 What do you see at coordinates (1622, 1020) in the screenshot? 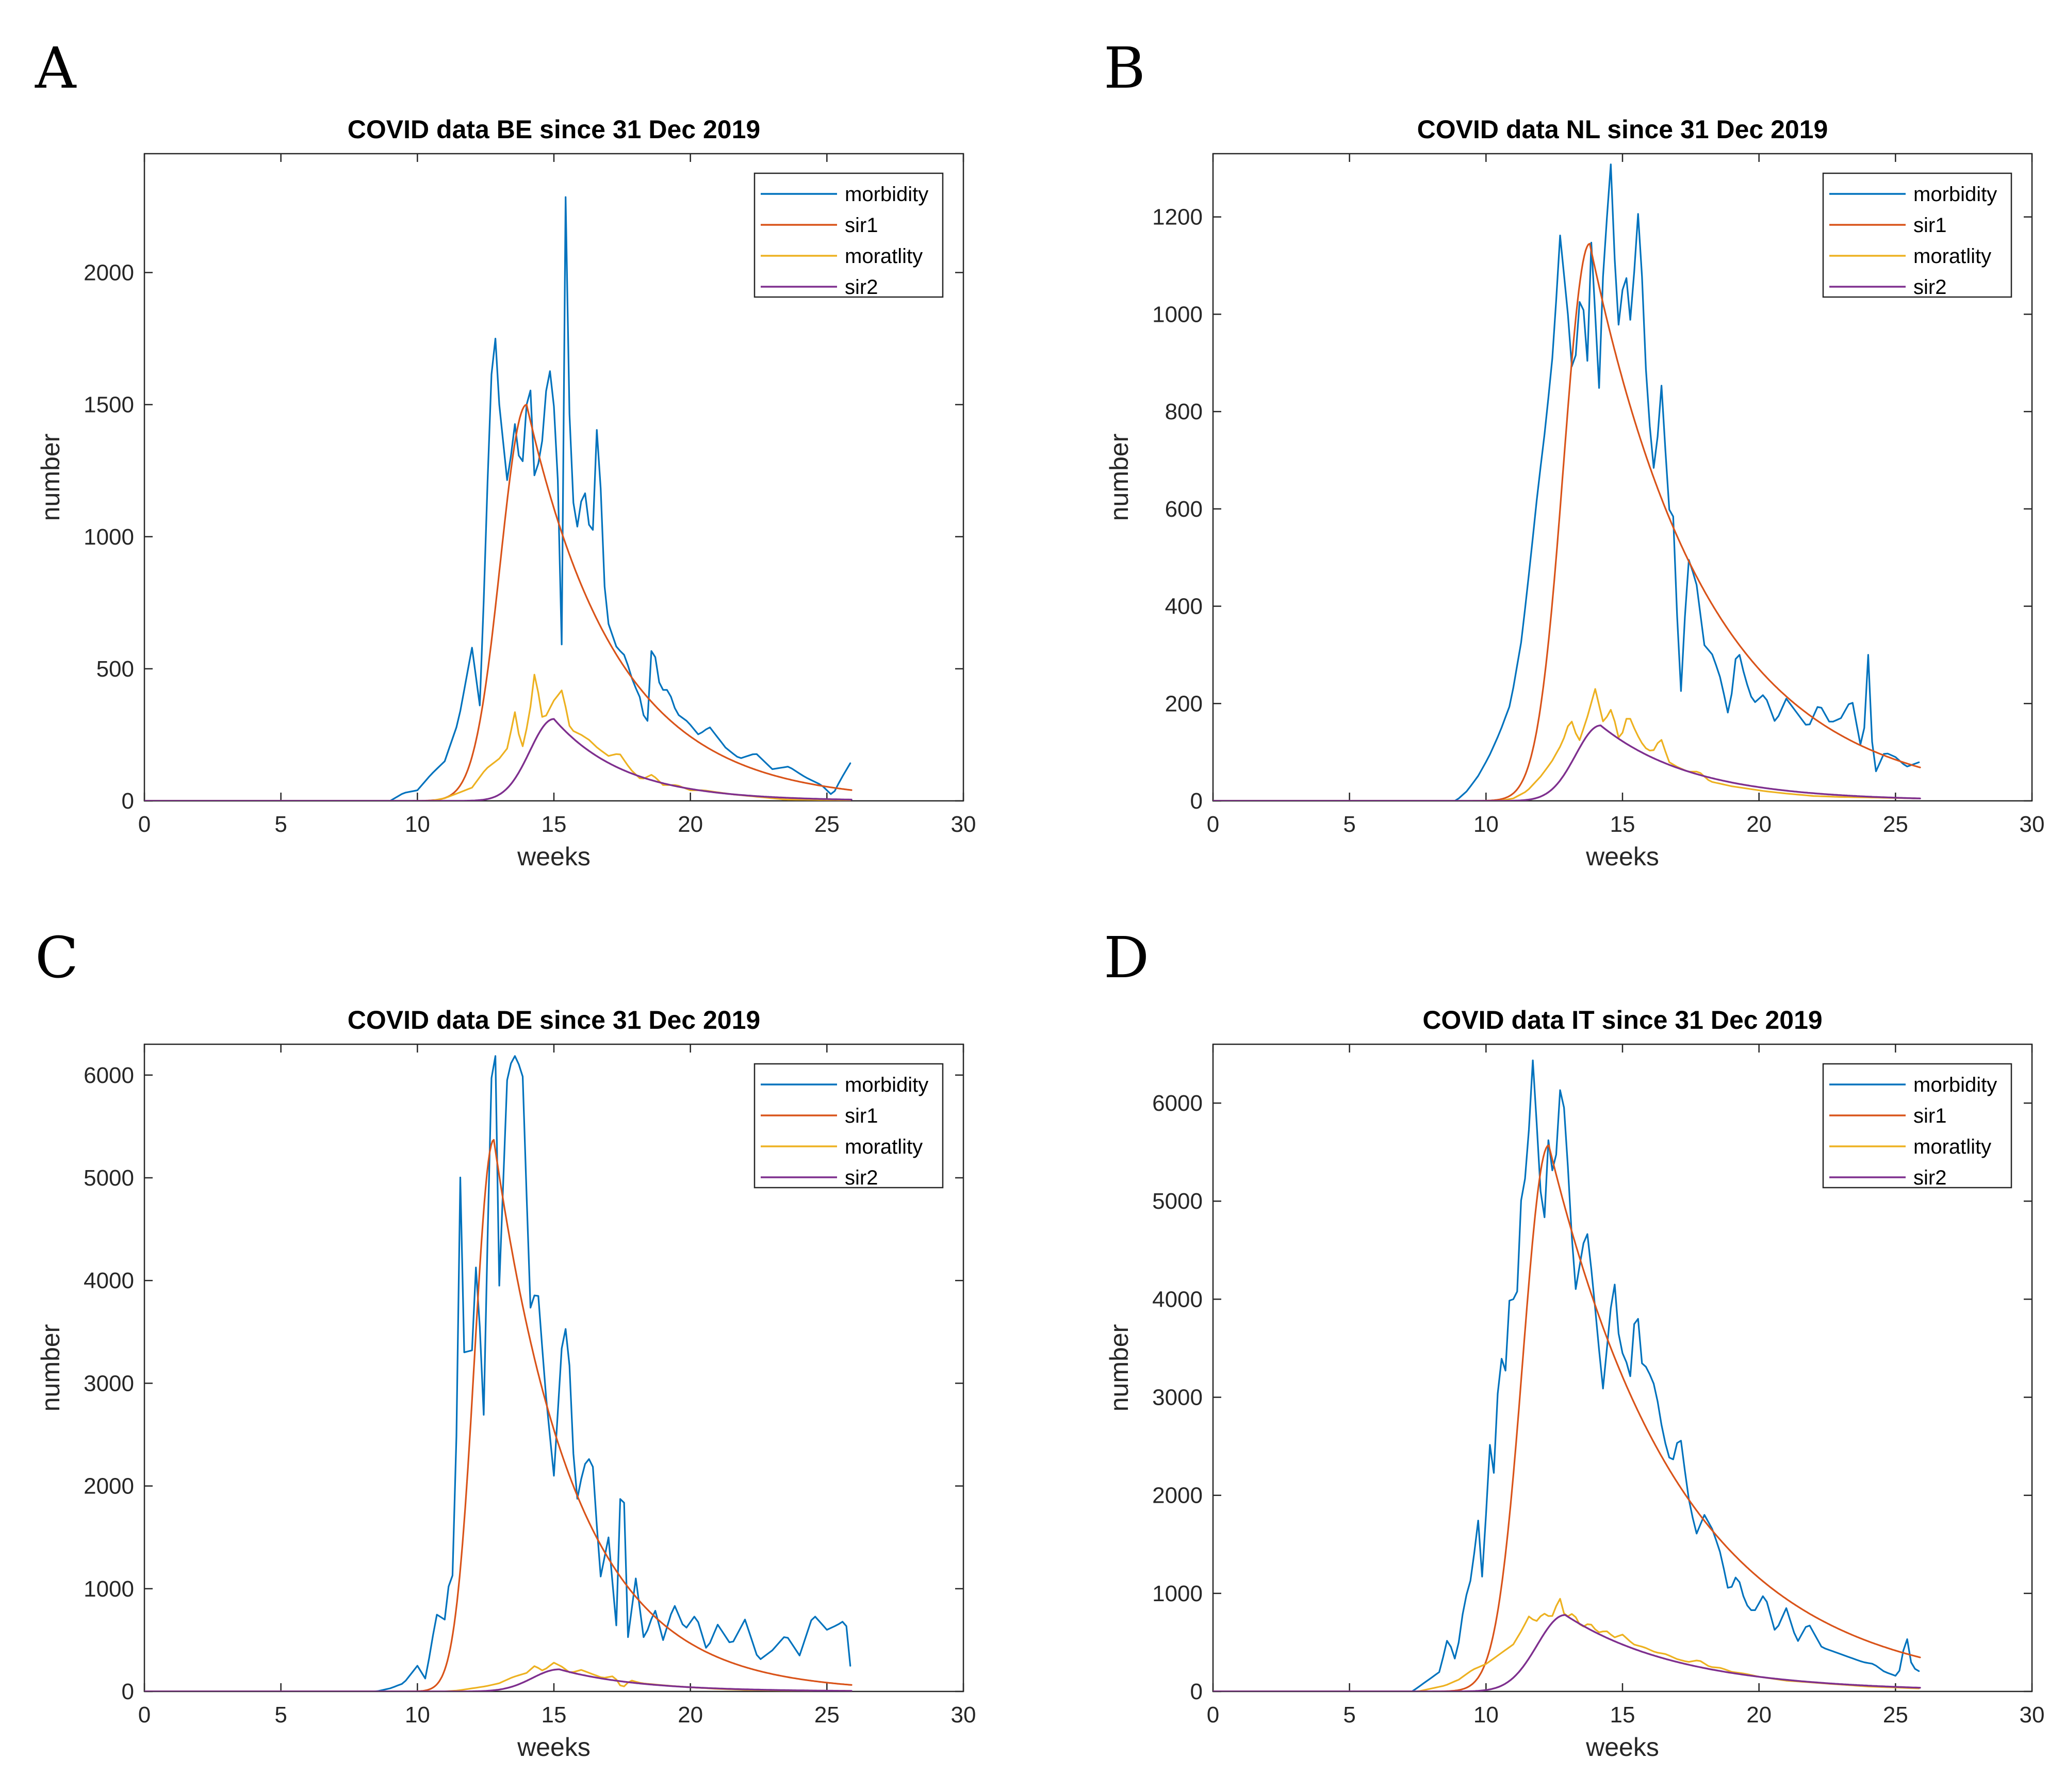
I see `chart-title: COVID data IT since 31 Dec 2019` at bounding box center [1622, 1020].